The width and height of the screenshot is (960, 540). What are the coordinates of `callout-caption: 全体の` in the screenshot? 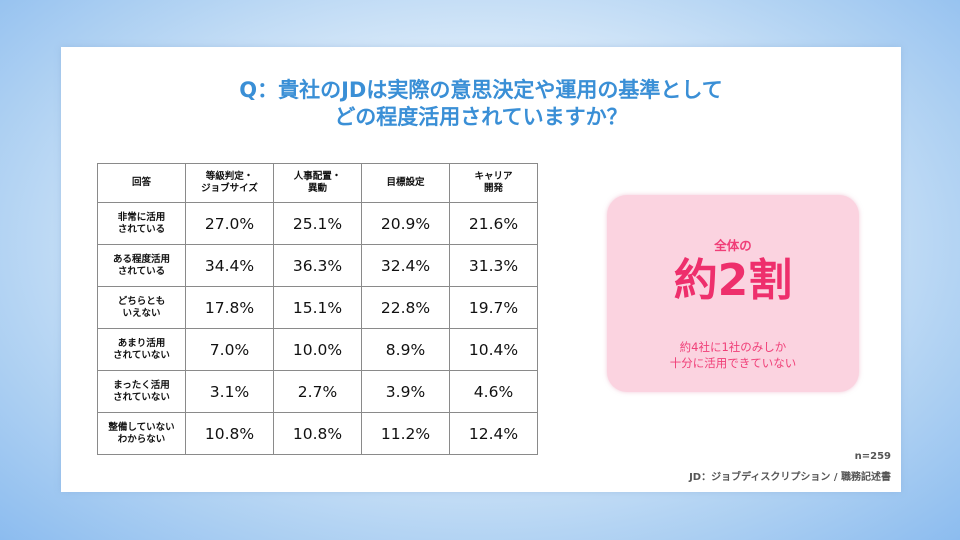 It's located at (733, 245).